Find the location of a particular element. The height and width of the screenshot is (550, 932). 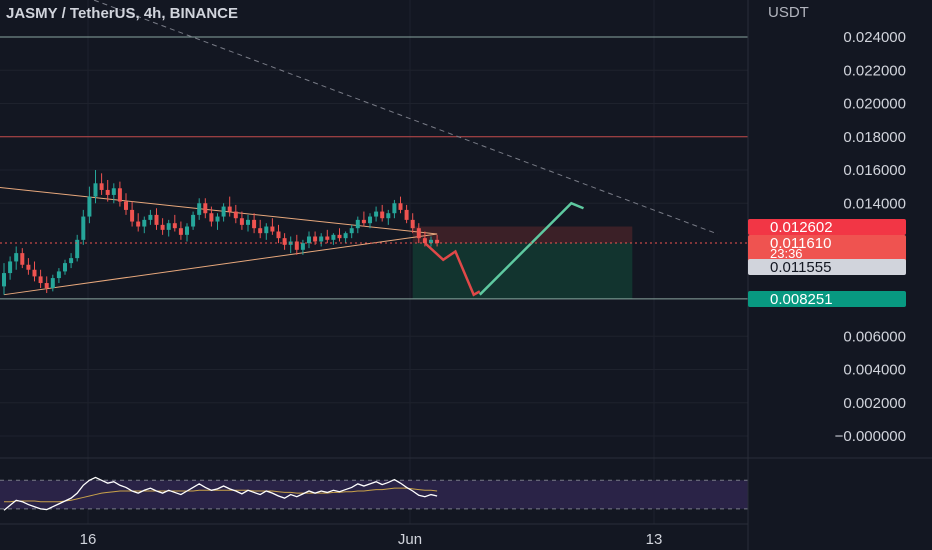

price-tick-label: 0.016000 is located at coordinates (874, 170).